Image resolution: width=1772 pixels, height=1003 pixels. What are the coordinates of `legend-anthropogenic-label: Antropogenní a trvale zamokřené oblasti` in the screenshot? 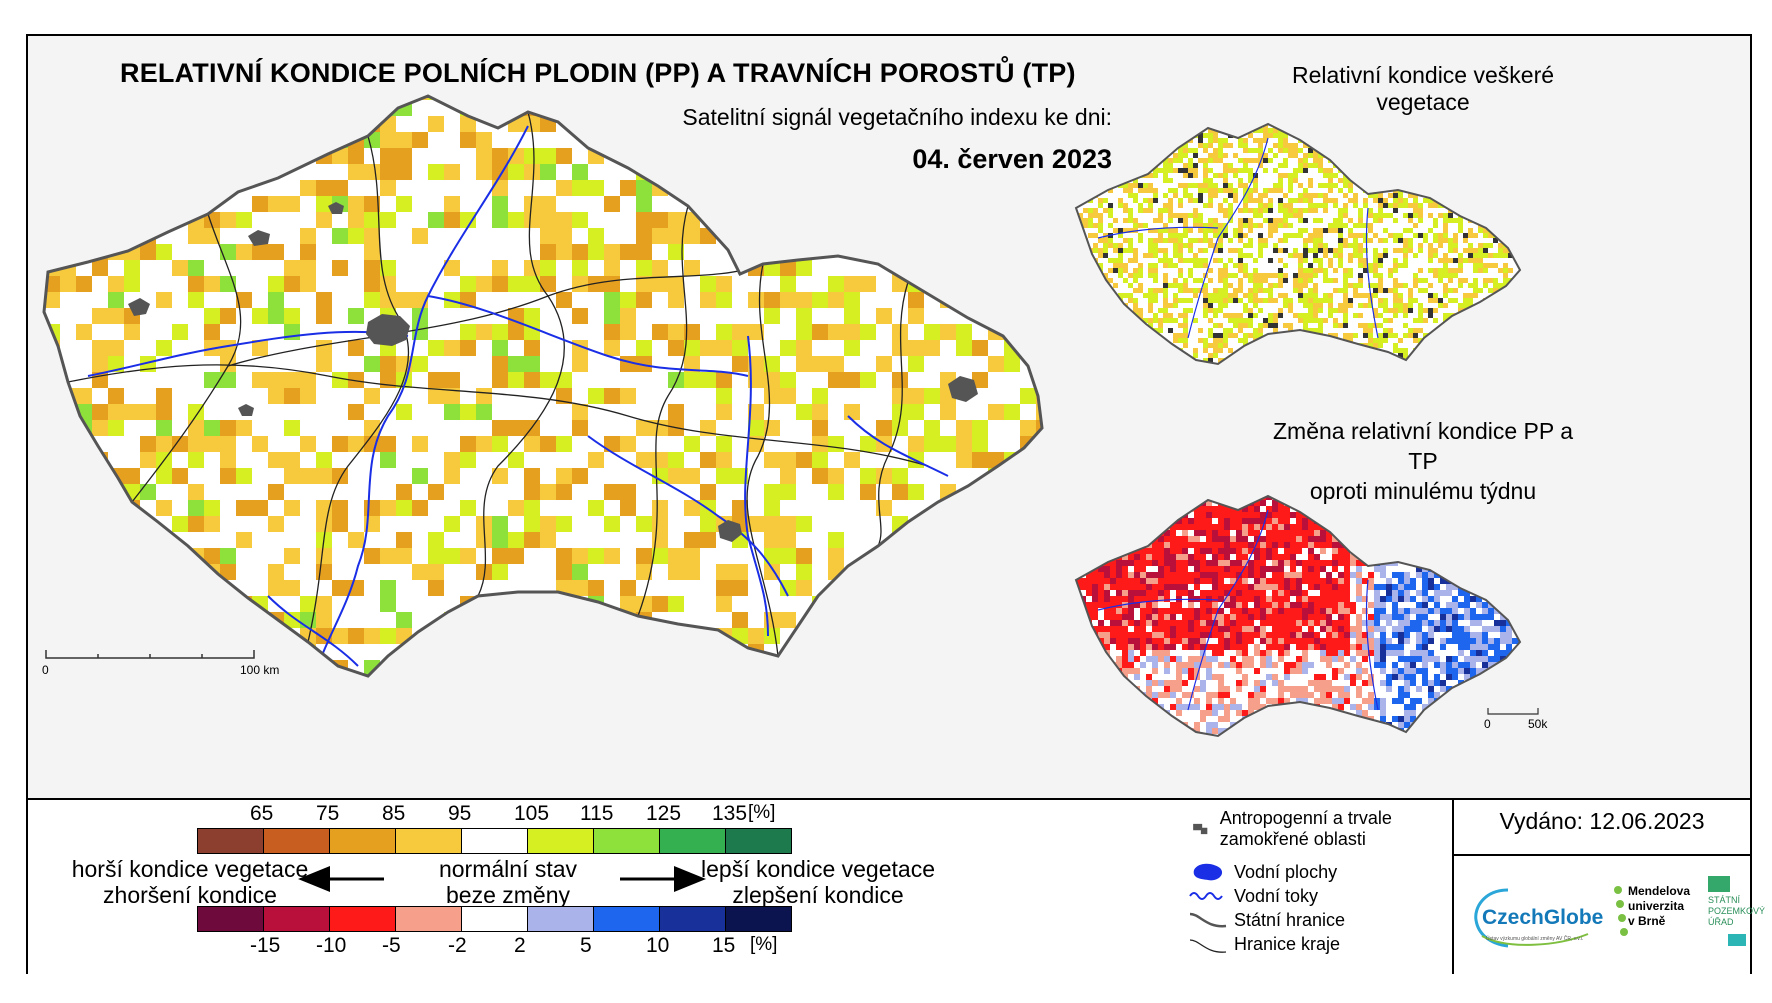 It's located at (1305, 828).